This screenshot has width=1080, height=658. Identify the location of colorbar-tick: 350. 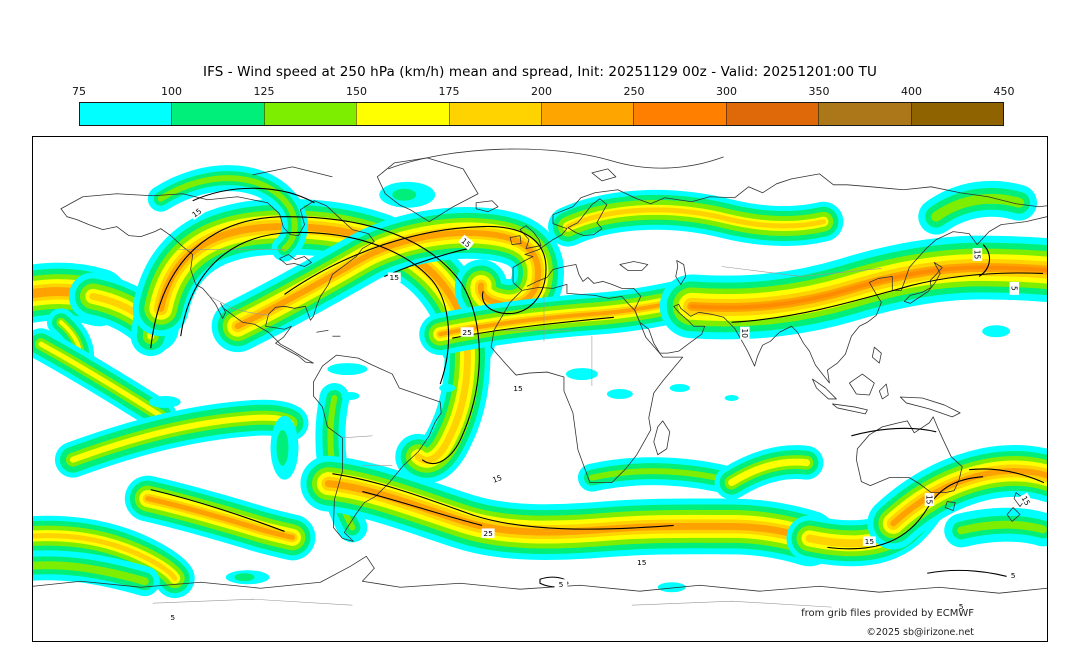
(819, 91).